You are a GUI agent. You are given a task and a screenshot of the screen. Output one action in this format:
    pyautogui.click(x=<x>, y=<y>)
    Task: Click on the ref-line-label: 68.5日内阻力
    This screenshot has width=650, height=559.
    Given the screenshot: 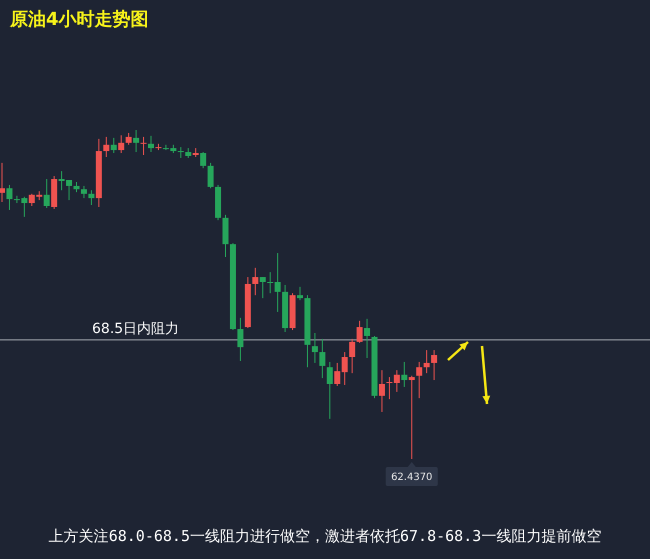 What is the action you would take?
    pyautogui.click(x=136, y=328)
    